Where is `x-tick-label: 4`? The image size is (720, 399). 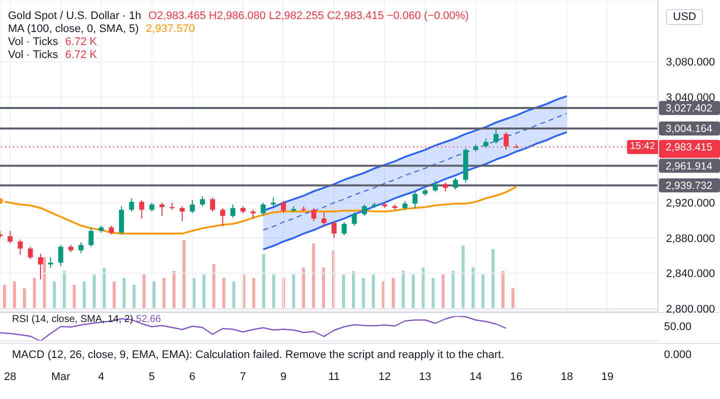 x-tick-label: 4 is located at coordinates (101, 377).